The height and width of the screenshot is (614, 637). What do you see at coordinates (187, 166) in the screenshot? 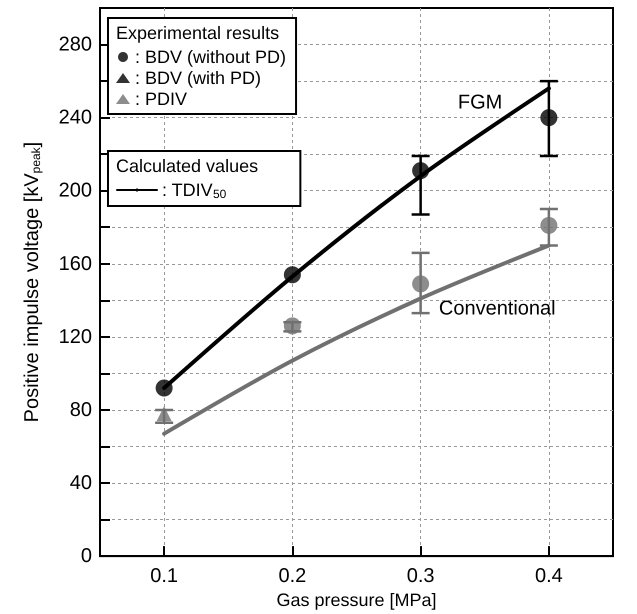
I see `annotation: Calculated values` at bounding box center [187, 166].